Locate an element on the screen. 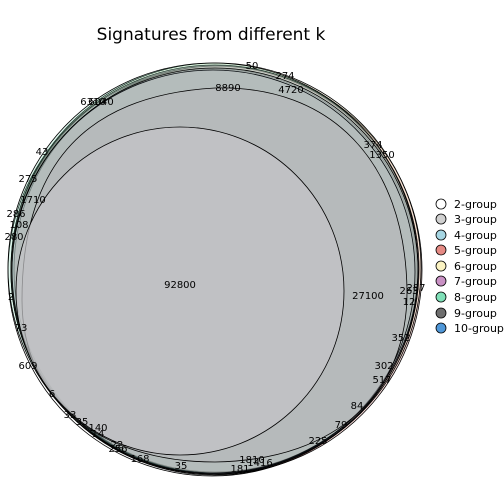 Image resolution: width=504 pixels, height=504 pixels. region-label: 33 is located at coordinates (70, 415).